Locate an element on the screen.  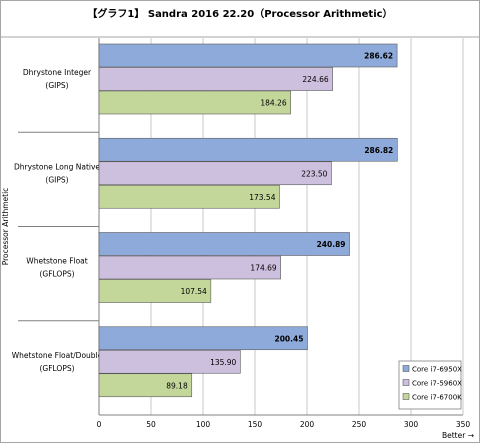
legend-label: Core i7-6700K is located at coordinates (437, 398).